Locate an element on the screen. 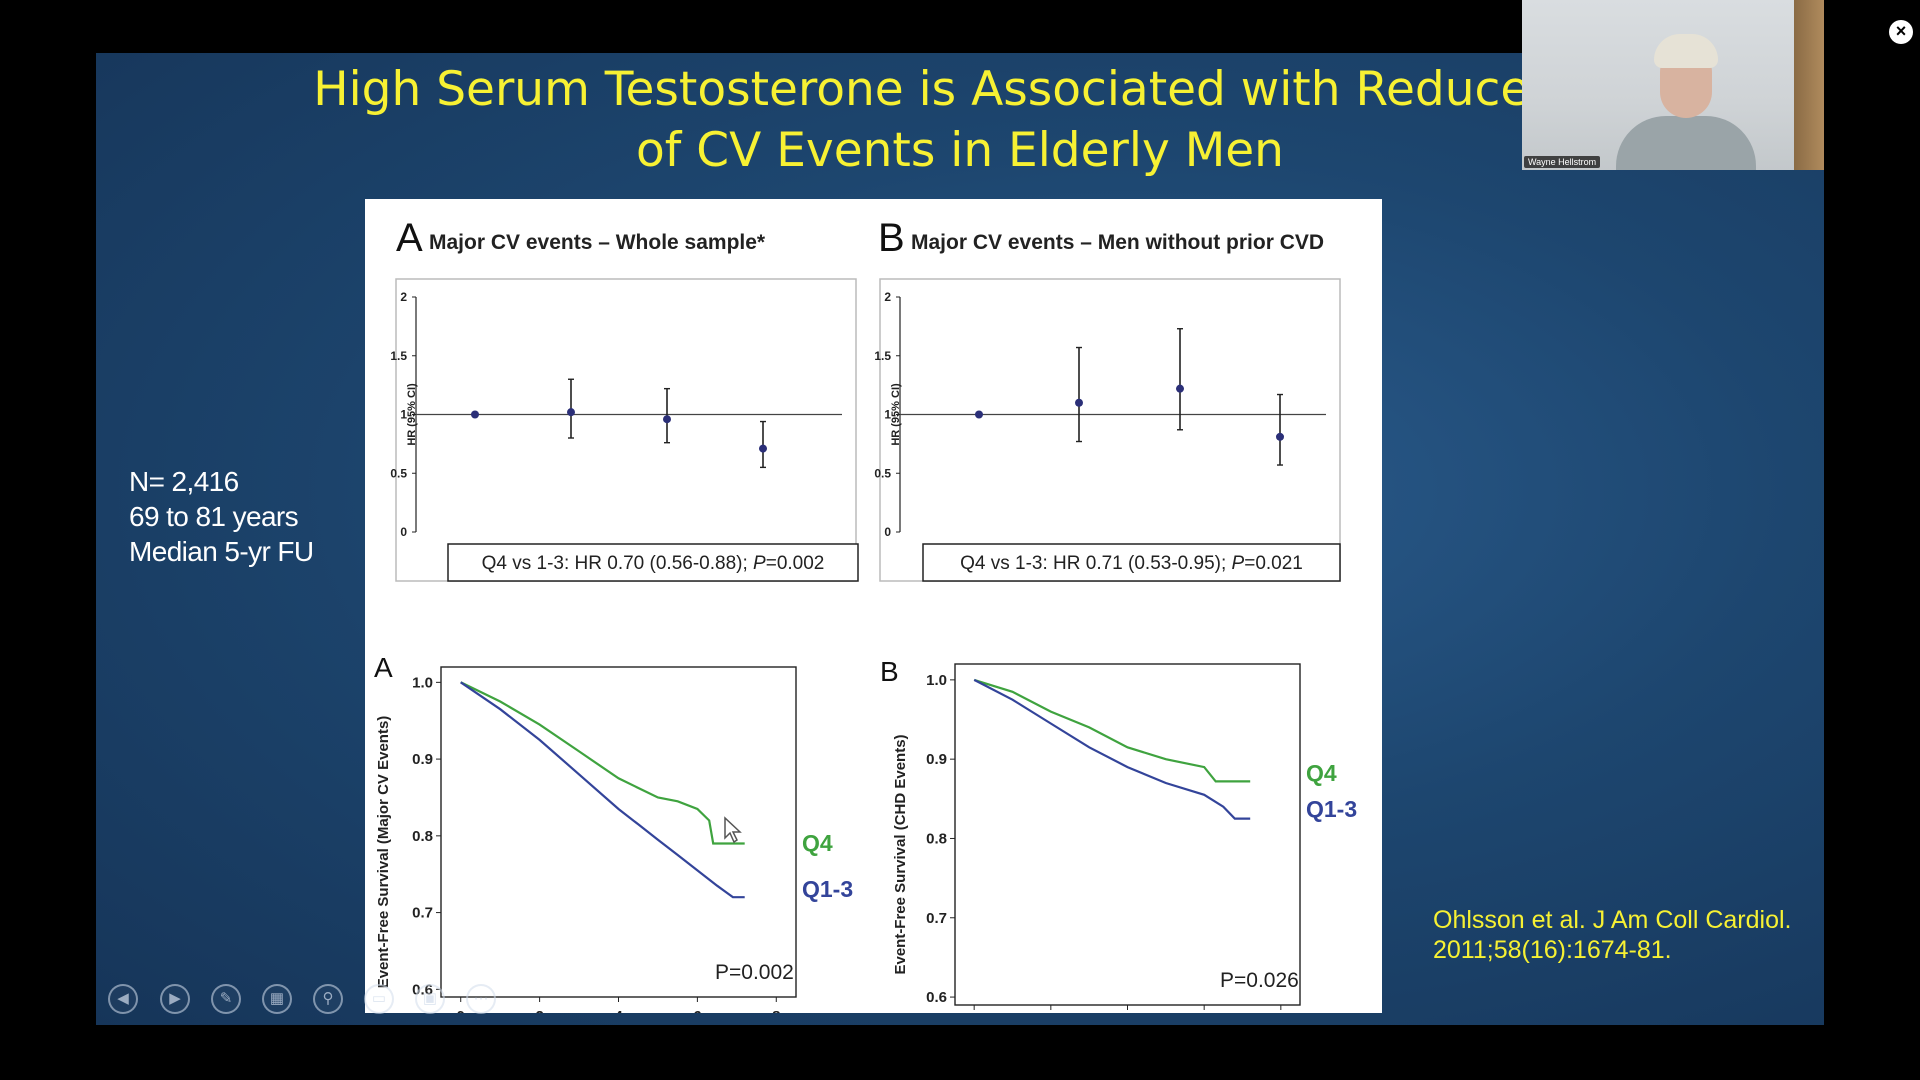 The image size is (1920, 1080). x-tick-label: 6 is located at coordinates (697, 1010).